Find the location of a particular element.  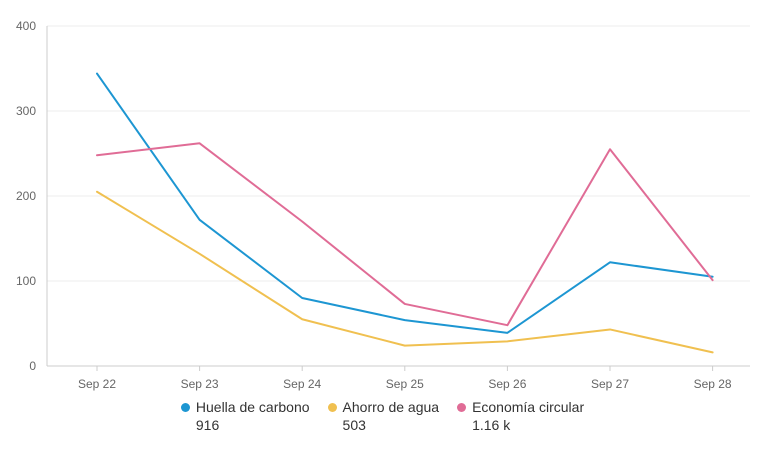

legend-total: 916 is located at coordinates (207, 425).